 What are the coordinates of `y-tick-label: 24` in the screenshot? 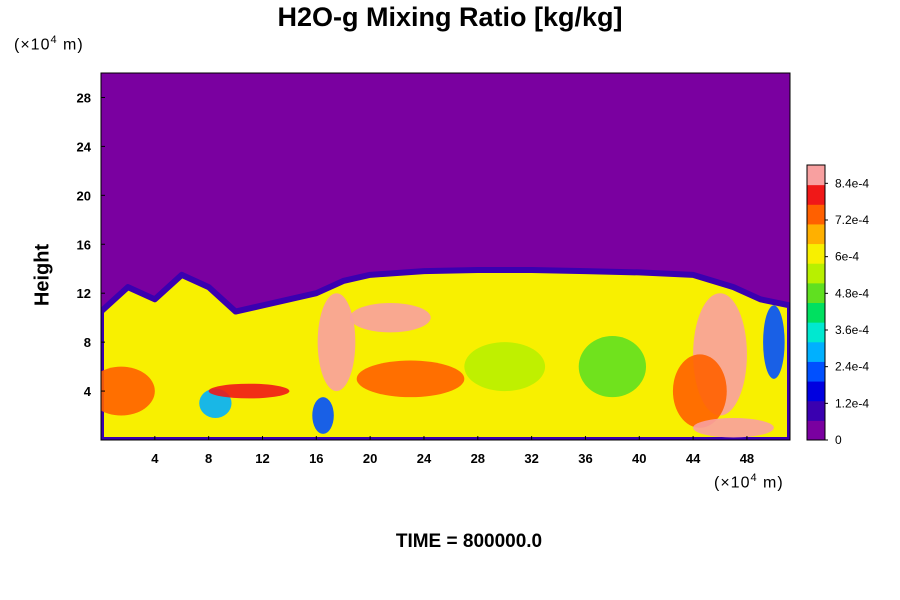 It's located at (84, 146).